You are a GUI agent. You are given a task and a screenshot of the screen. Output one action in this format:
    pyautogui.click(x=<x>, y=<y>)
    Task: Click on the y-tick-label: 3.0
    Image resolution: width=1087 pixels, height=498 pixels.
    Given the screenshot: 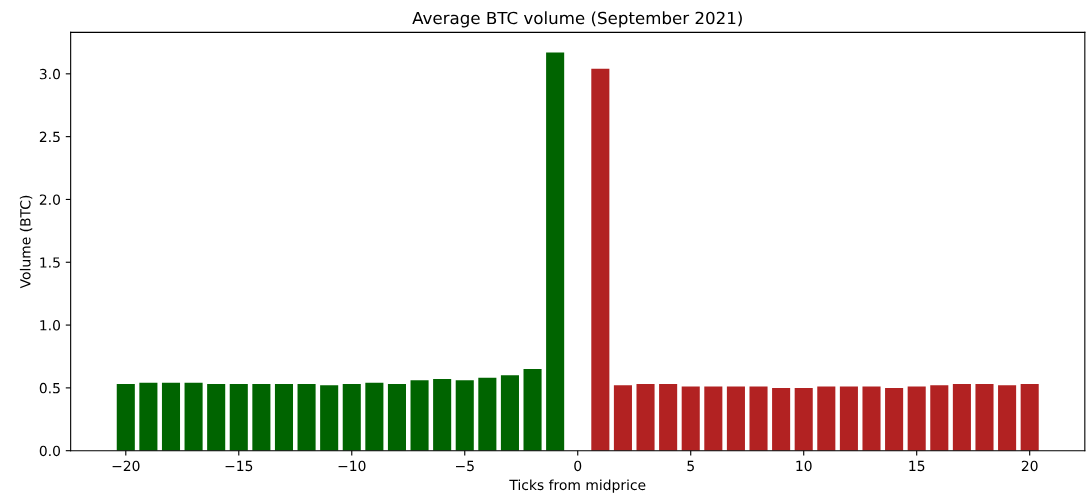 What is the action you would take?
    pyautogui.click(x=50, y=74)
    